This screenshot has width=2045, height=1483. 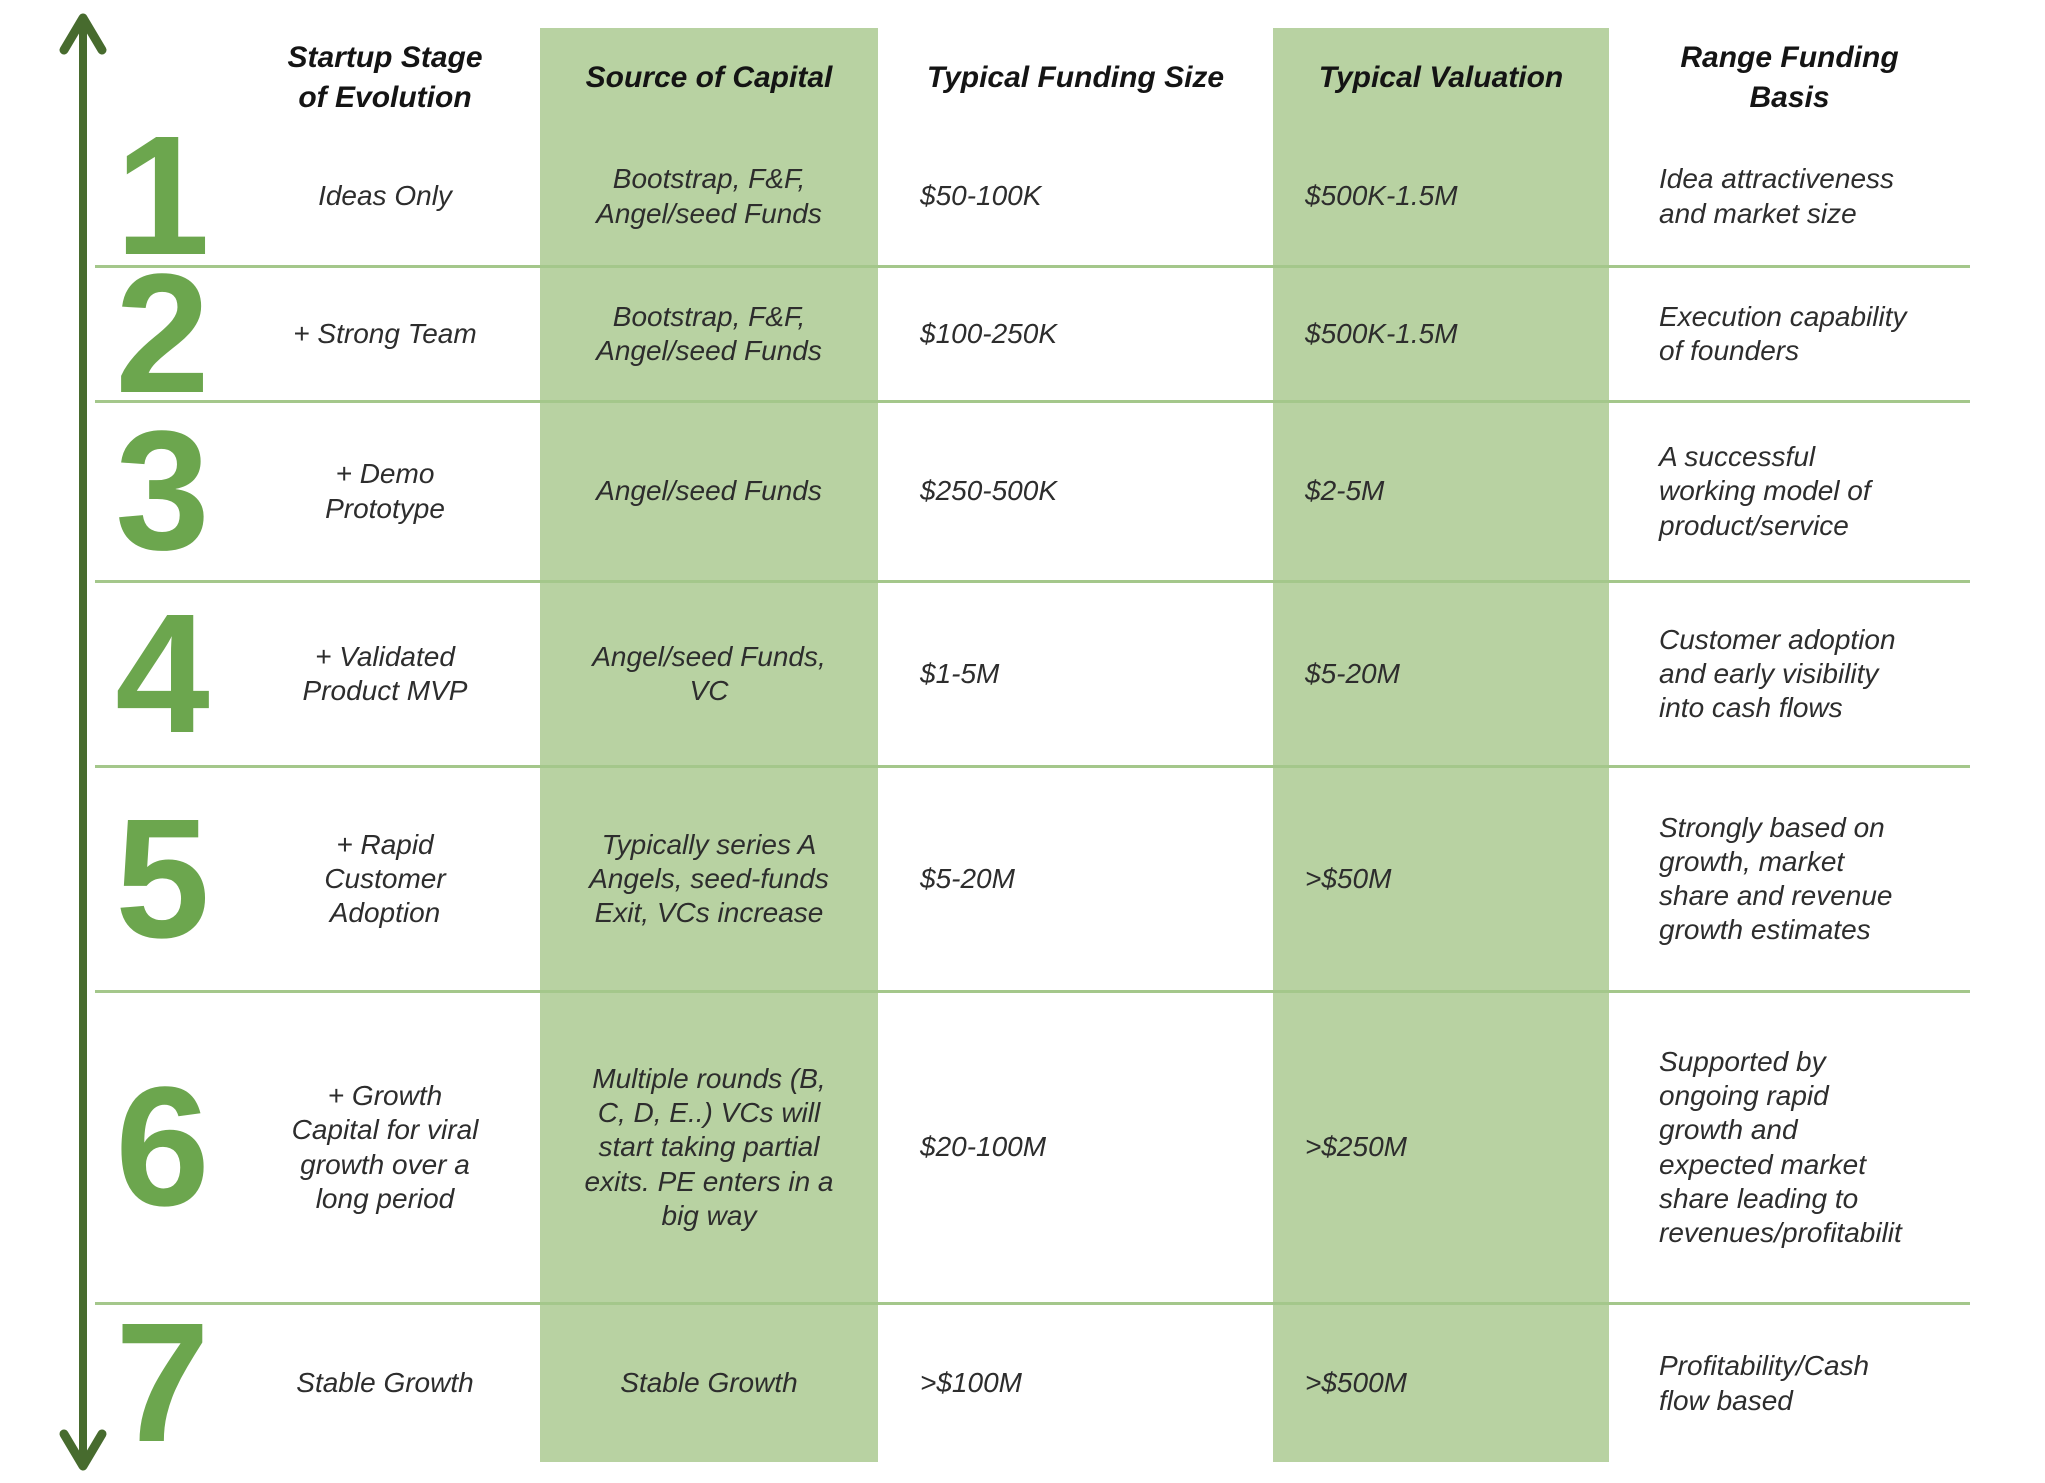 I want to click on stage-number: 1, so click(x=162, y=196).